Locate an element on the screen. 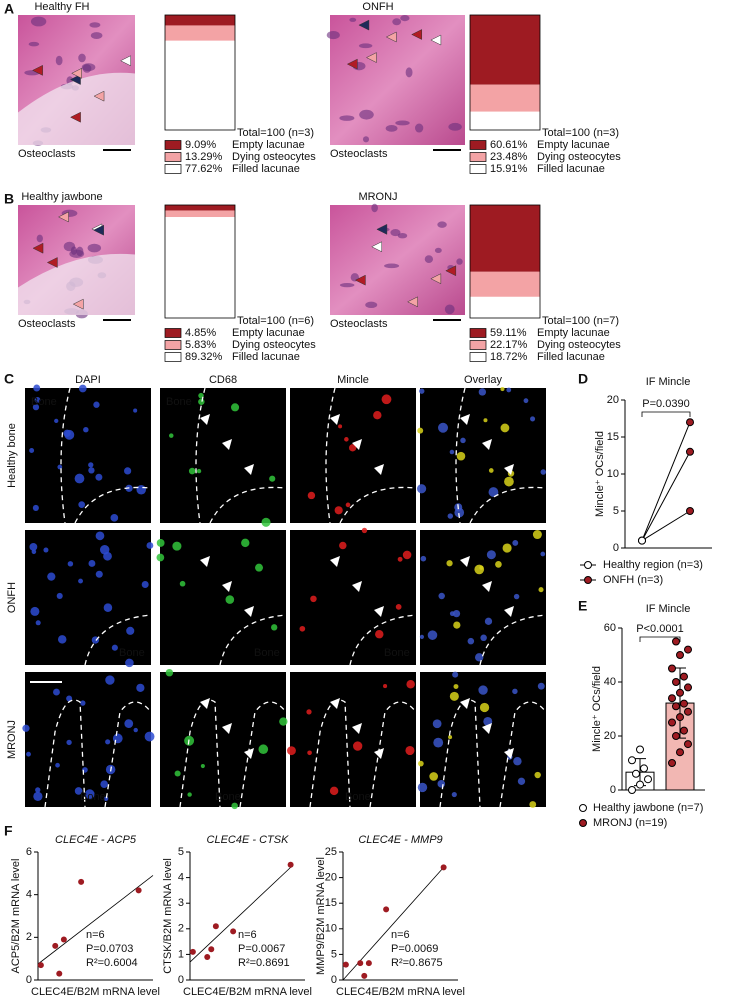 The height and width of the screenshot is (1001, 736). stat-annotation: P=0.0069 is located at coordinates (414, 949).